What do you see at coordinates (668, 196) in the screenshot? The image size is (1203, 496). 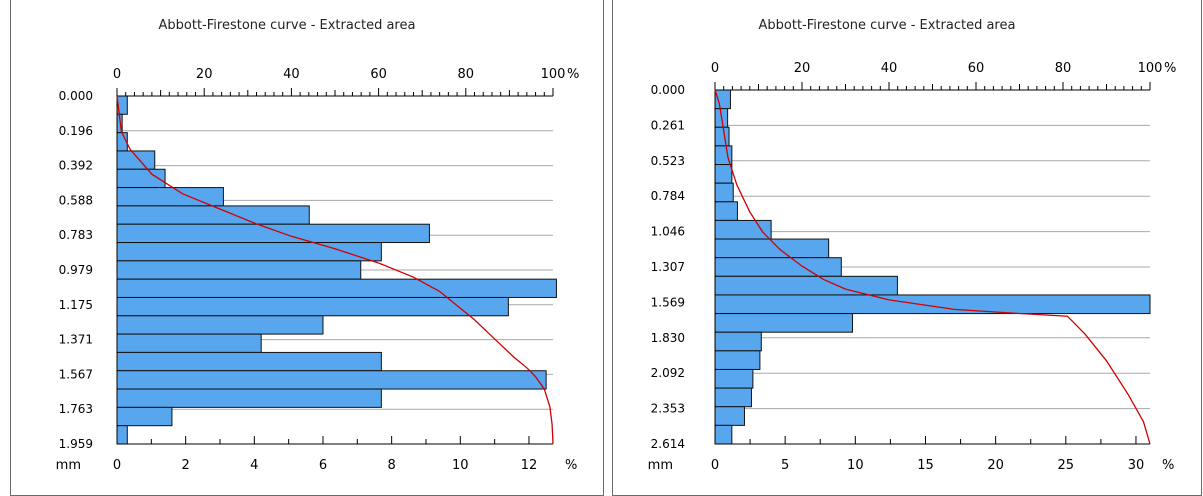 I see `y-tick-label: 0.784` at bounding box center [668, 196].